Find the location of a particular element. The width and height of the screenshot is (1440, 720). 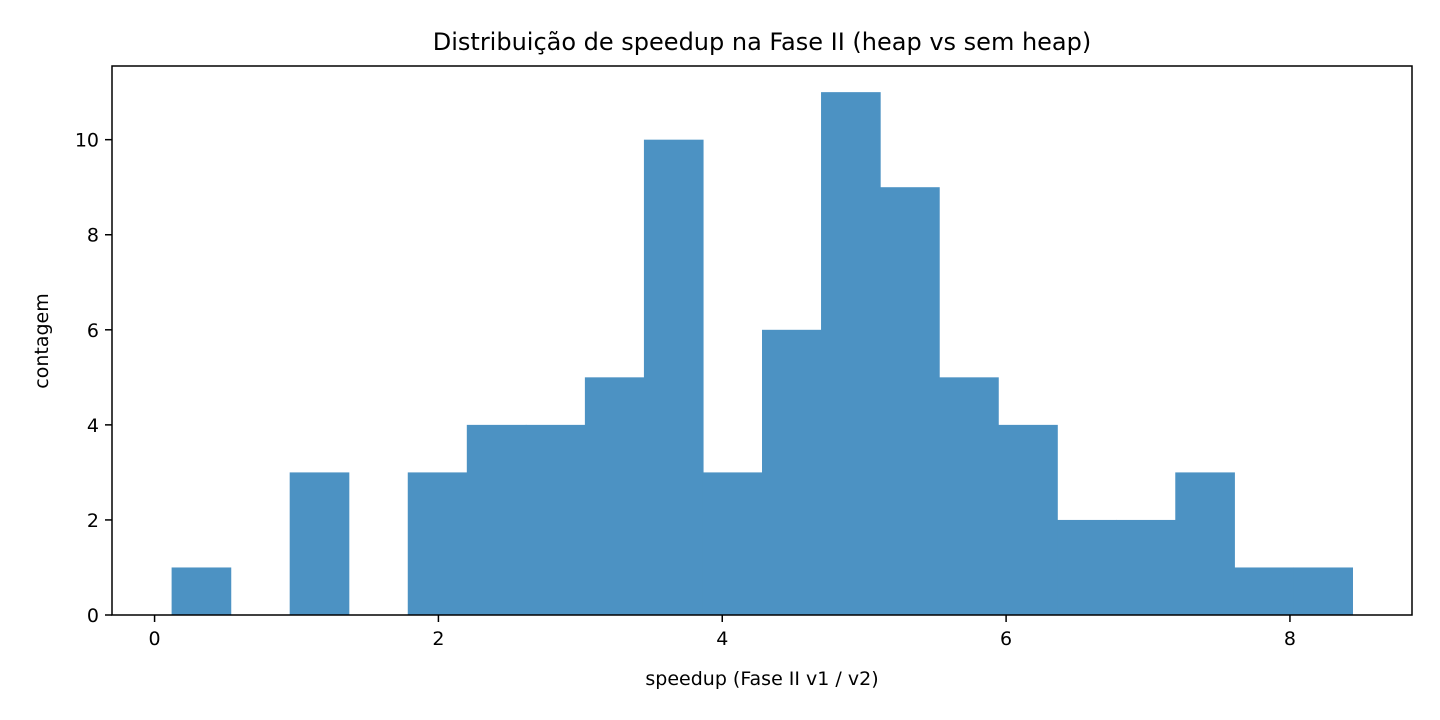

x-axis-label: speedup (Fase II v1 / v2) is located at coordinates (761, 679).